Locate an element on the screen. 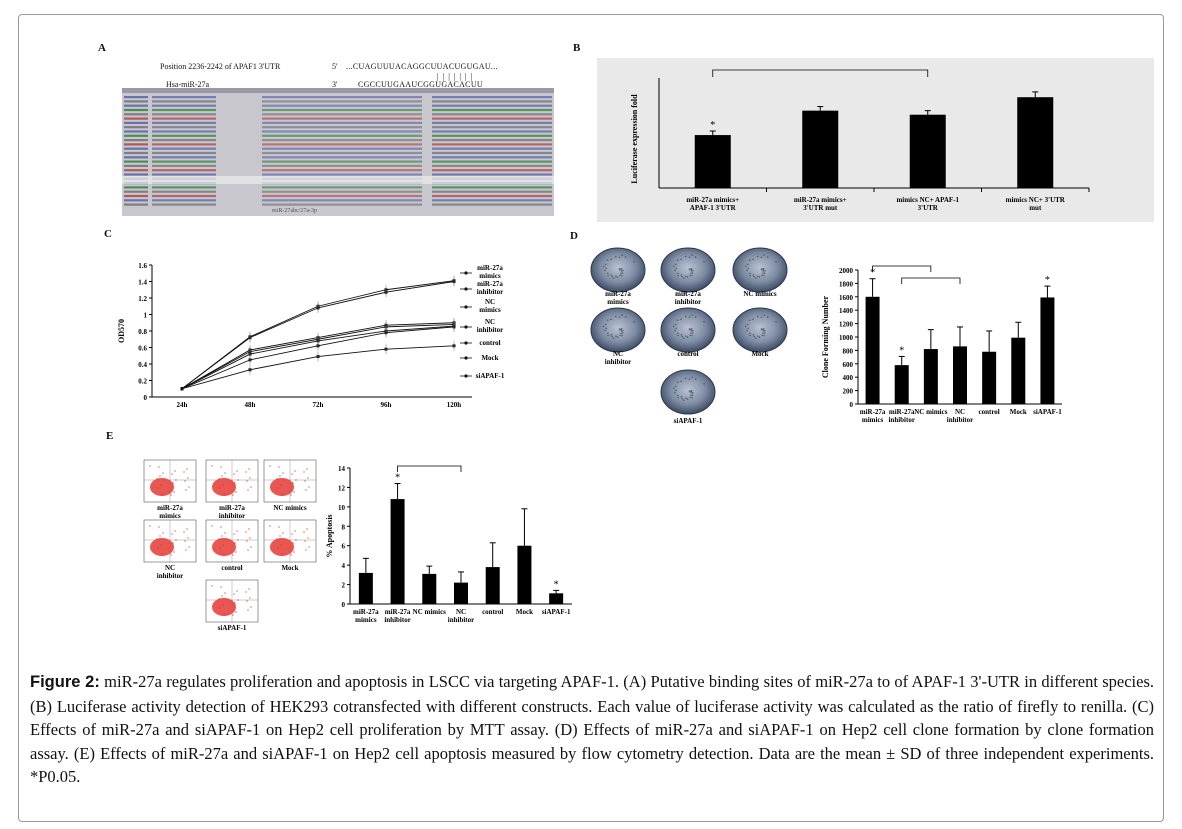 This screenshot has width=1182, height=829. flow-label: miR-27a inhibitor is located at coordinates (232, 512).